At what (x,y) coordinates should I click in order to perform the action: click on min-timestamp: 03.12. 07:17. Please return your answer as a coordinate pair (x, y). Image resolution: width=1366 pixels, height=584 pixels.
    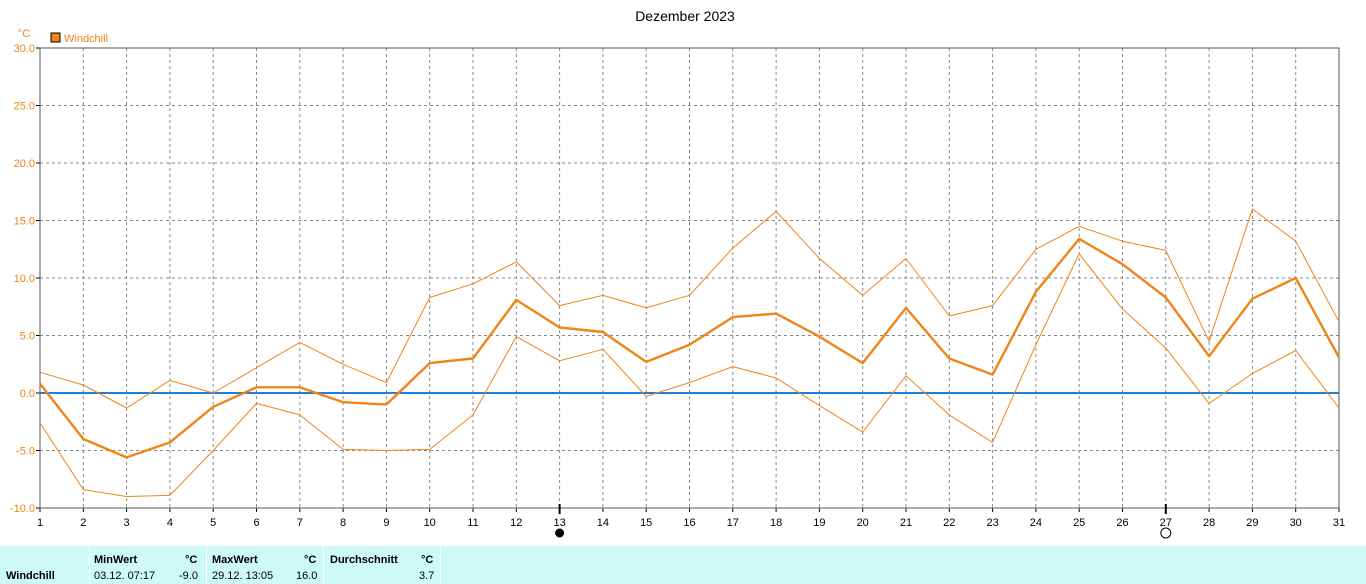
    Looking at the image, I should click on (125, 576).